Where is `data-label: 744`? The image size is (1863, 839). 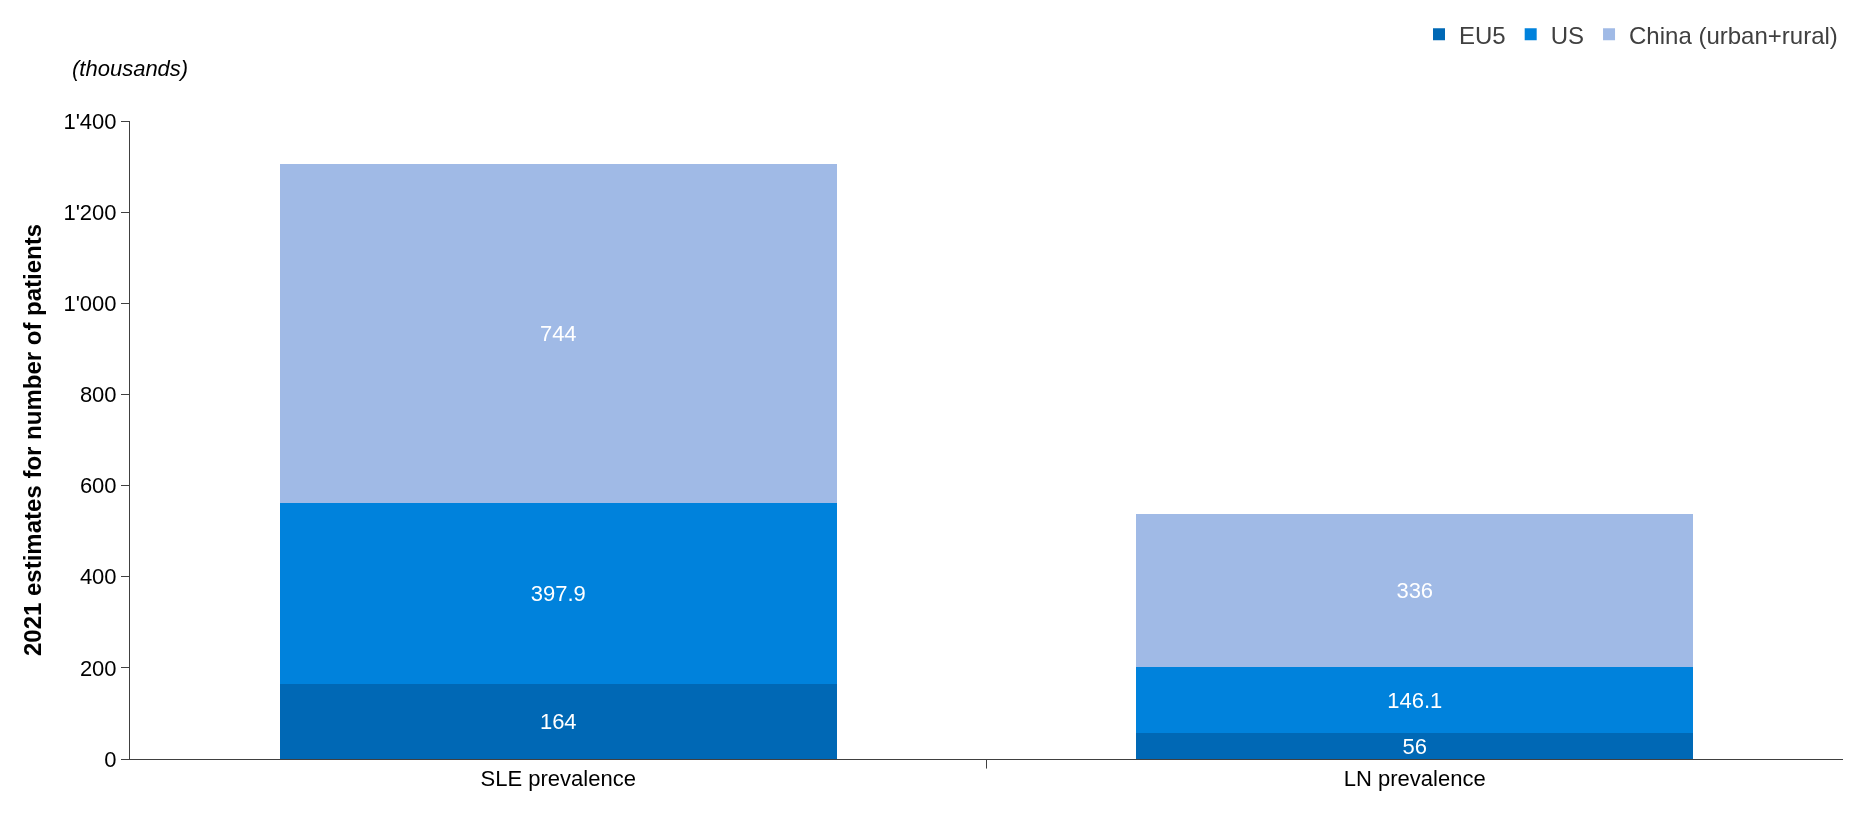
data-label: 744 is located at coordinates (558, 333).